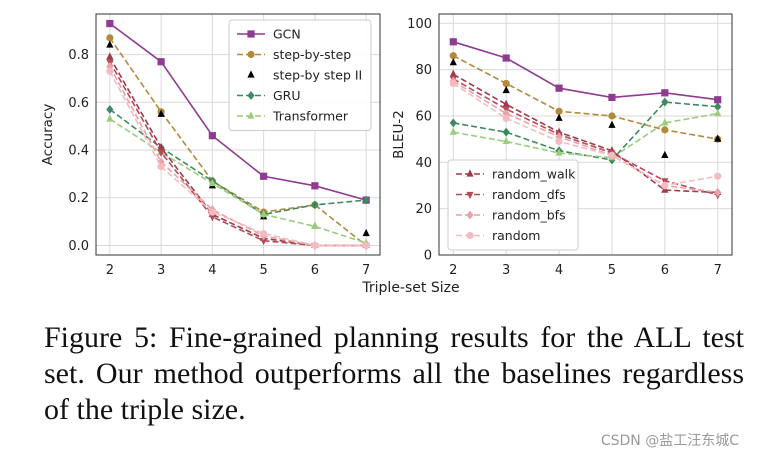 The height and width of the screenshot is (458, 757). Describe the element at coordinates (423, 163) in the screenshot. I see `y-tick-label: 40` at that location.